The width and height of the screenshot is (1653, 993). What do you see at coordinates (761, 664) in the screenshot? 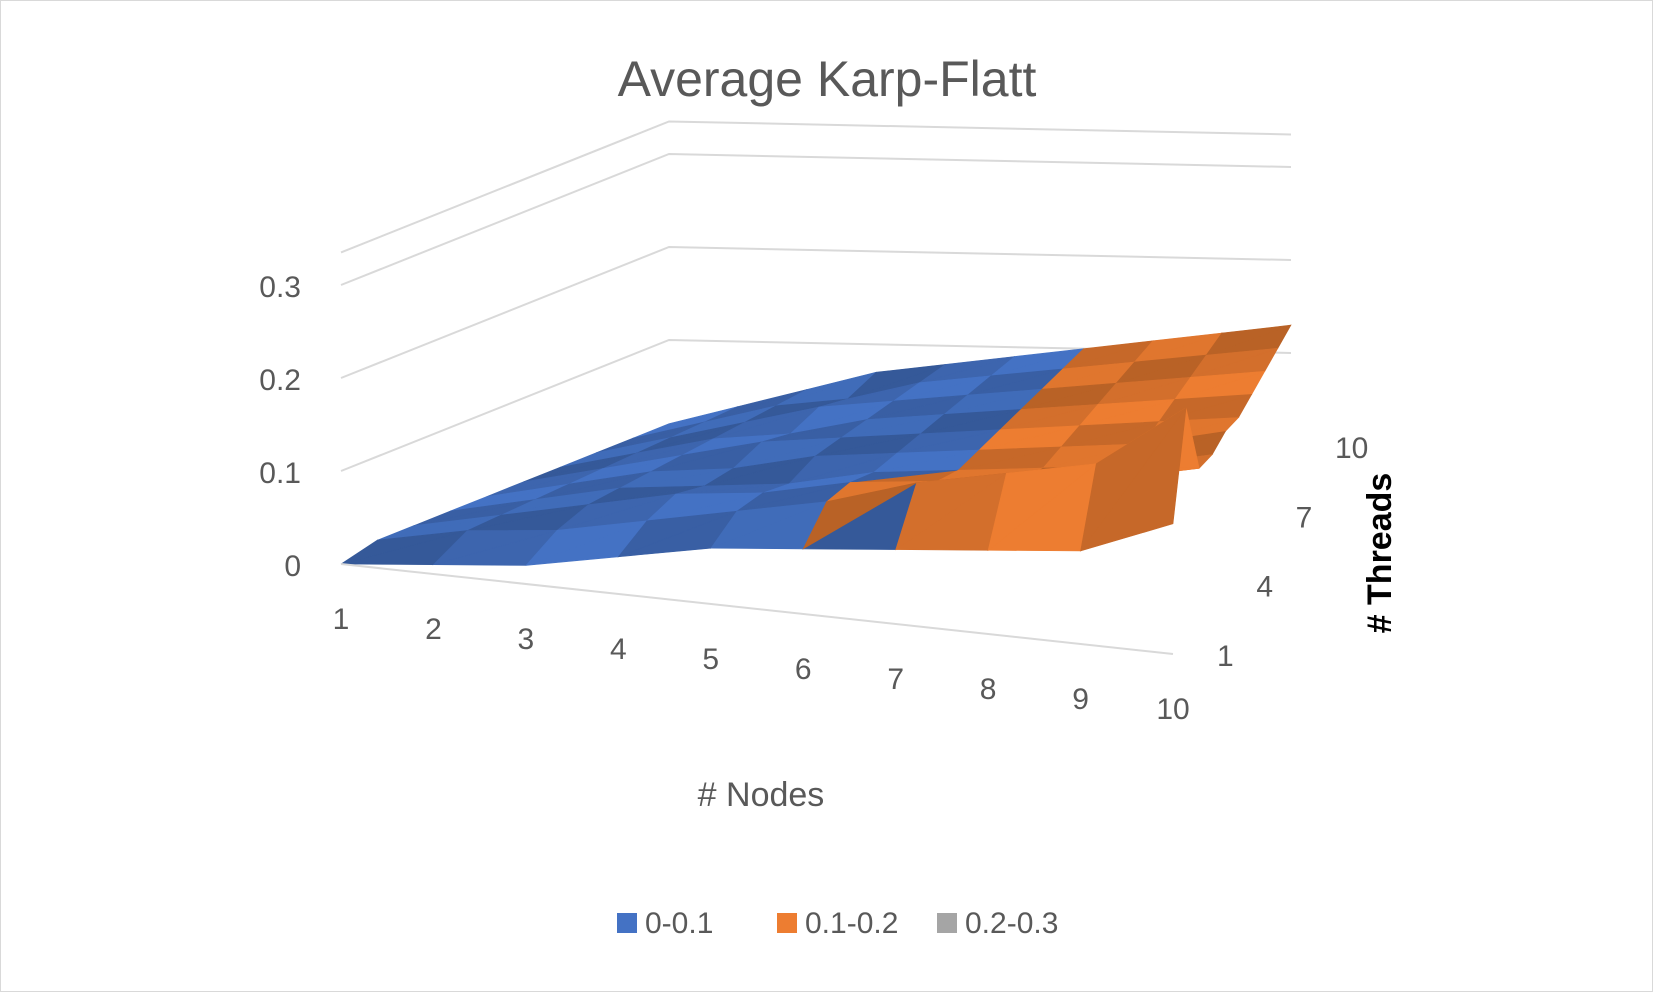
I see `x-axis-ticks: 1 2 3 4 5 6 7 8 9 10` at bounding box center [761, 664].